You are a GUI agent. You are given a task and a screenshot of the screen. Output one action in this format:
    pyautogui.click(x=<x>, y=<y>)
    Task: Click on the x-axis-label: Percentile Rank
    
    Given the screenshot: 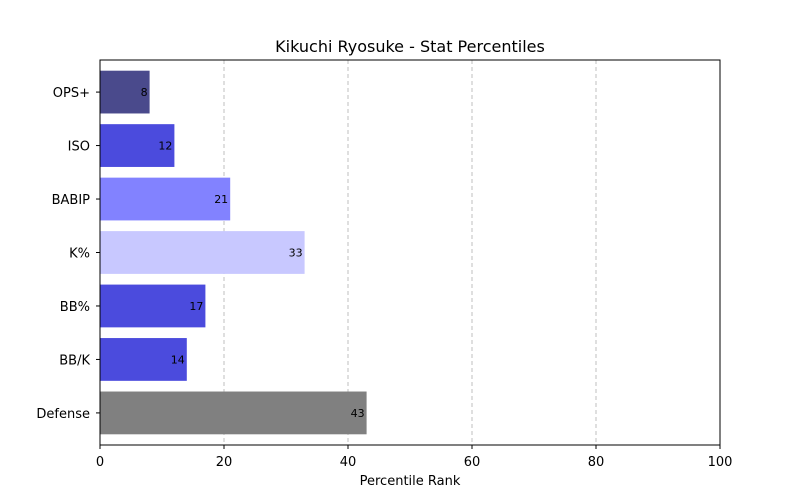 What is the action you would take?
    pyautogui.click(x=410, y=481)
    